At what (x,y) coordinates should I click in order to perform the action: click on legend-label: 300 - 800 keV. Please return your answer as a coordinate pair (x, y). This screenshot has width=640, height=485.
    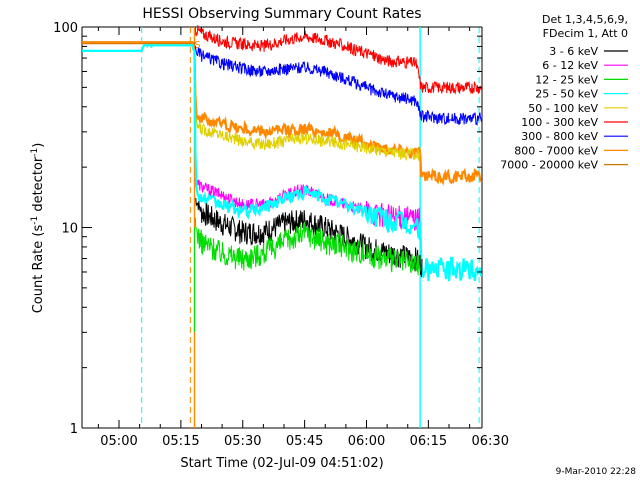
    Looking at the image, I should click on (559, 136).